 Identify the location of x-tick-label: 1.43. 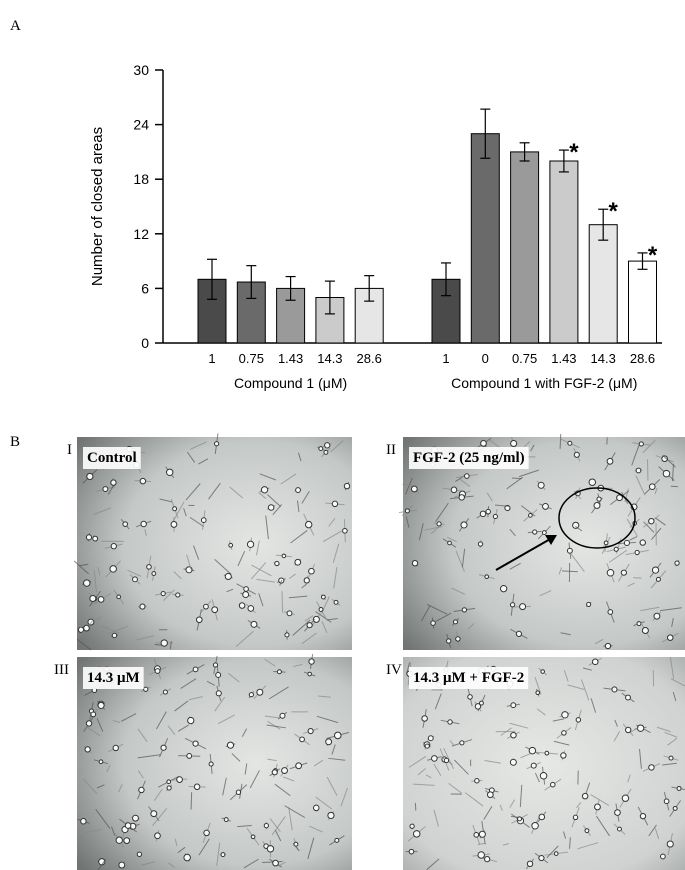
(563, 358).